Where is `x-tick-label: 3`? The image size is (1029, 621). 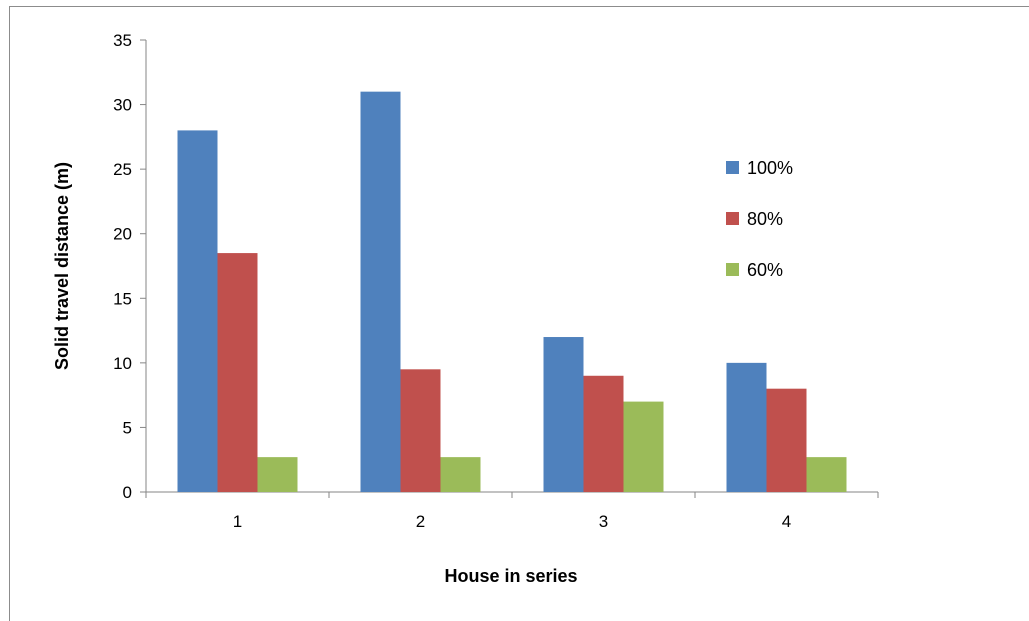 x-tick-label: 3 is located at coordinates (603, 521).